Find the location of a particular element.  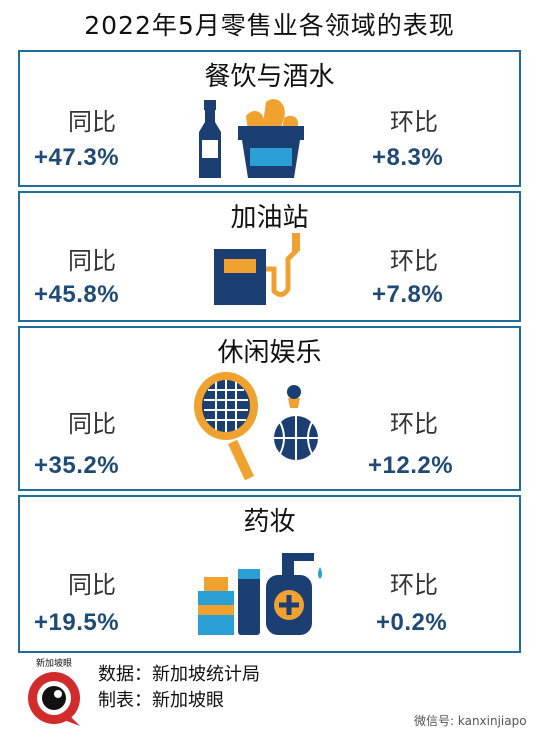

wine-bread-basket-icon is located at coordinates (251, 138).